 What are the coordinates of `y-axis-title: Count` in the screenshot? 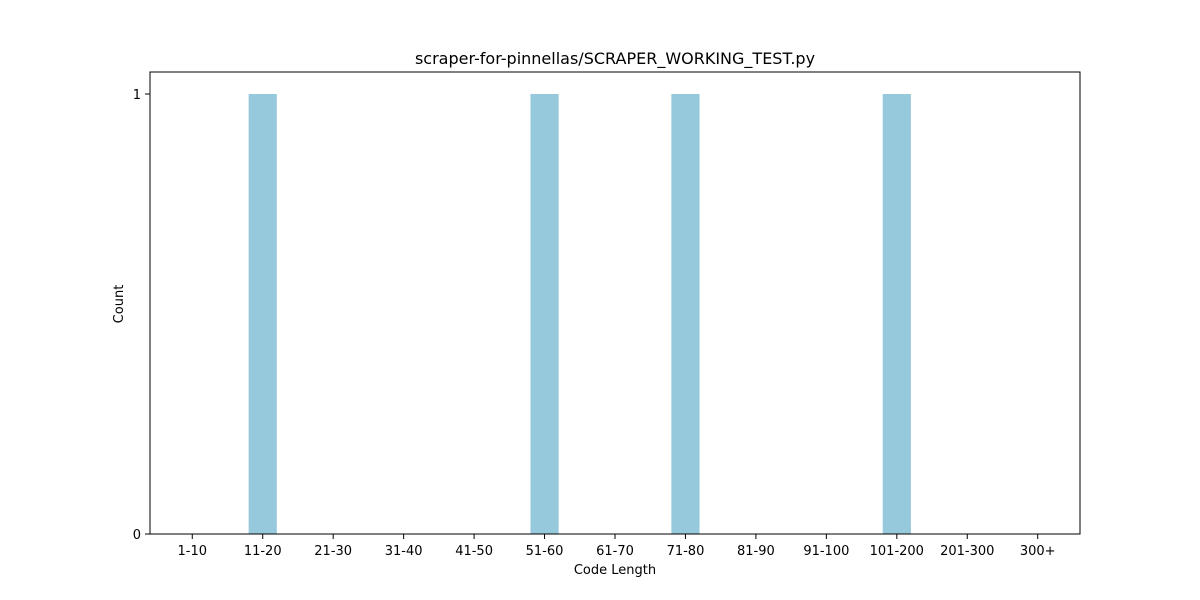 It's located at (119, 304).